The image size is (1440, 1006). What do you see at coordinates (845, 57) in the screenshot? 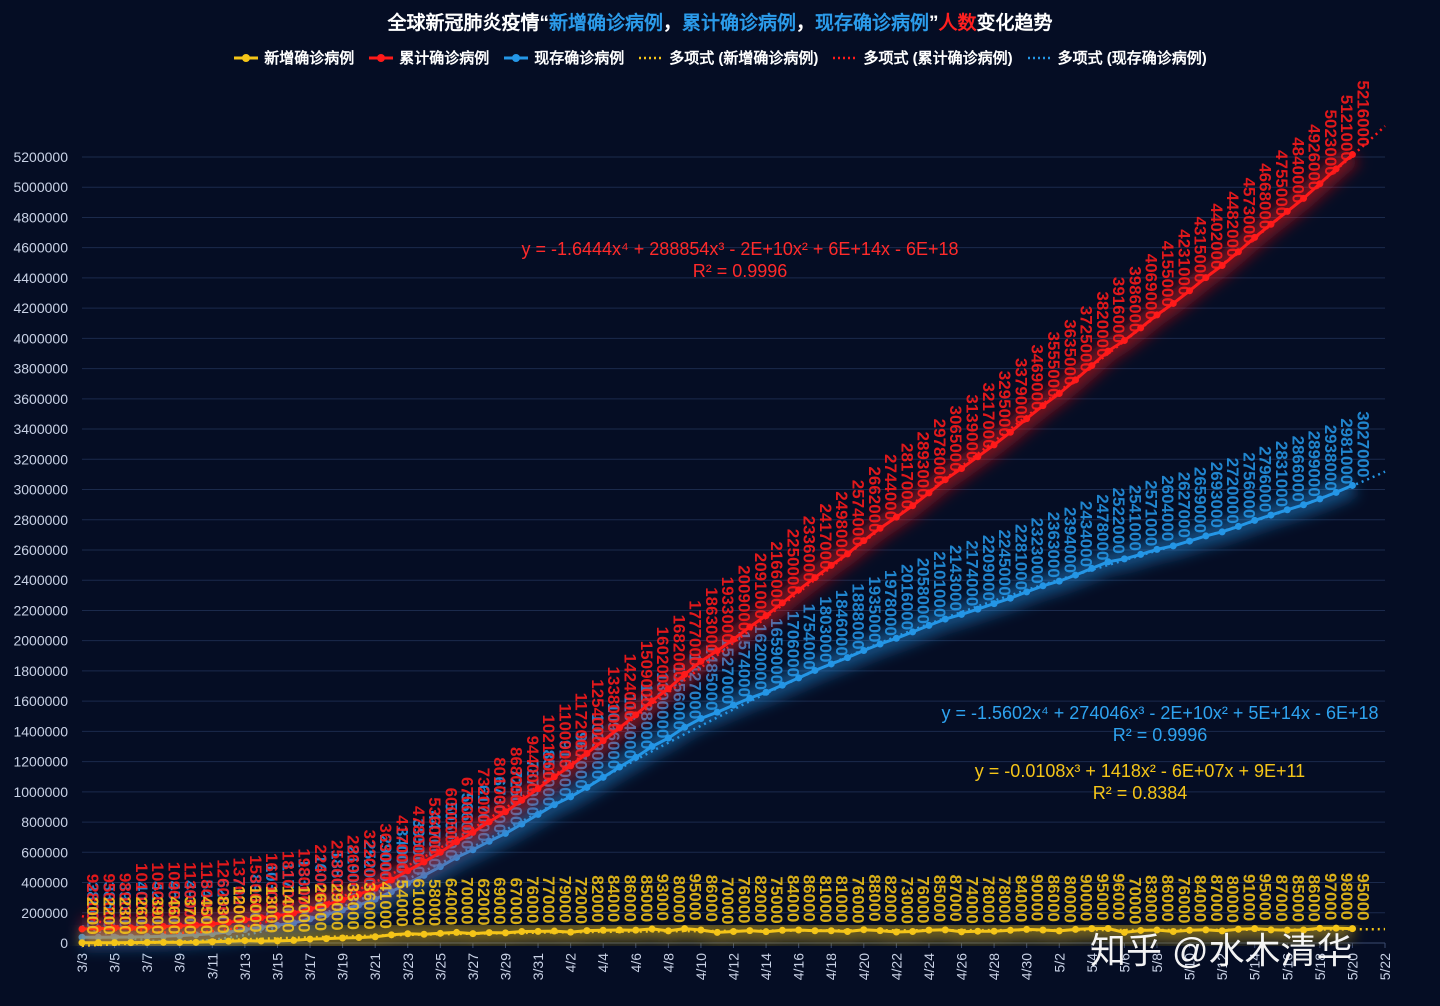
I see `dotted-line-swatch` at bounding box center [845, 57].